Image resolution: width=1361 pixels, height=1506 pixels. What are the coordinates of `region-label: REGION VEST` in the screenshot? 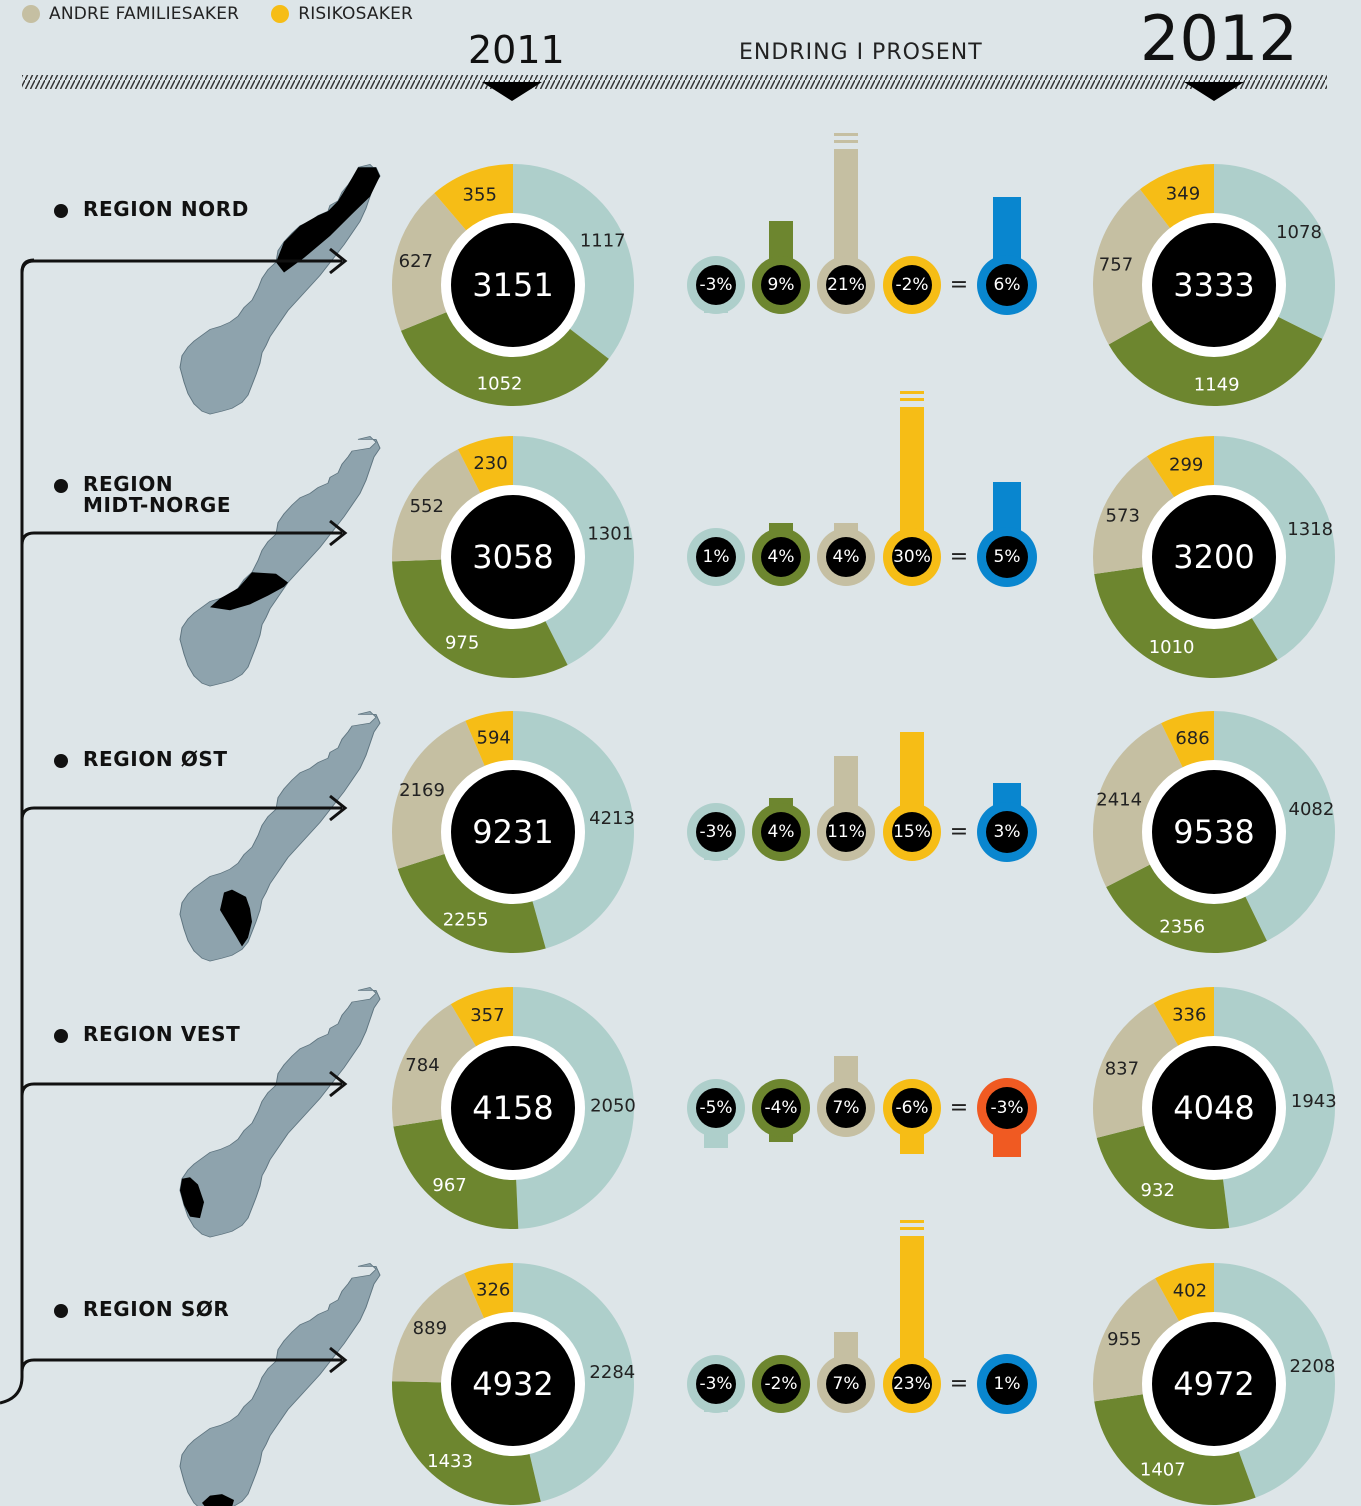 It's located at (147, 1034).